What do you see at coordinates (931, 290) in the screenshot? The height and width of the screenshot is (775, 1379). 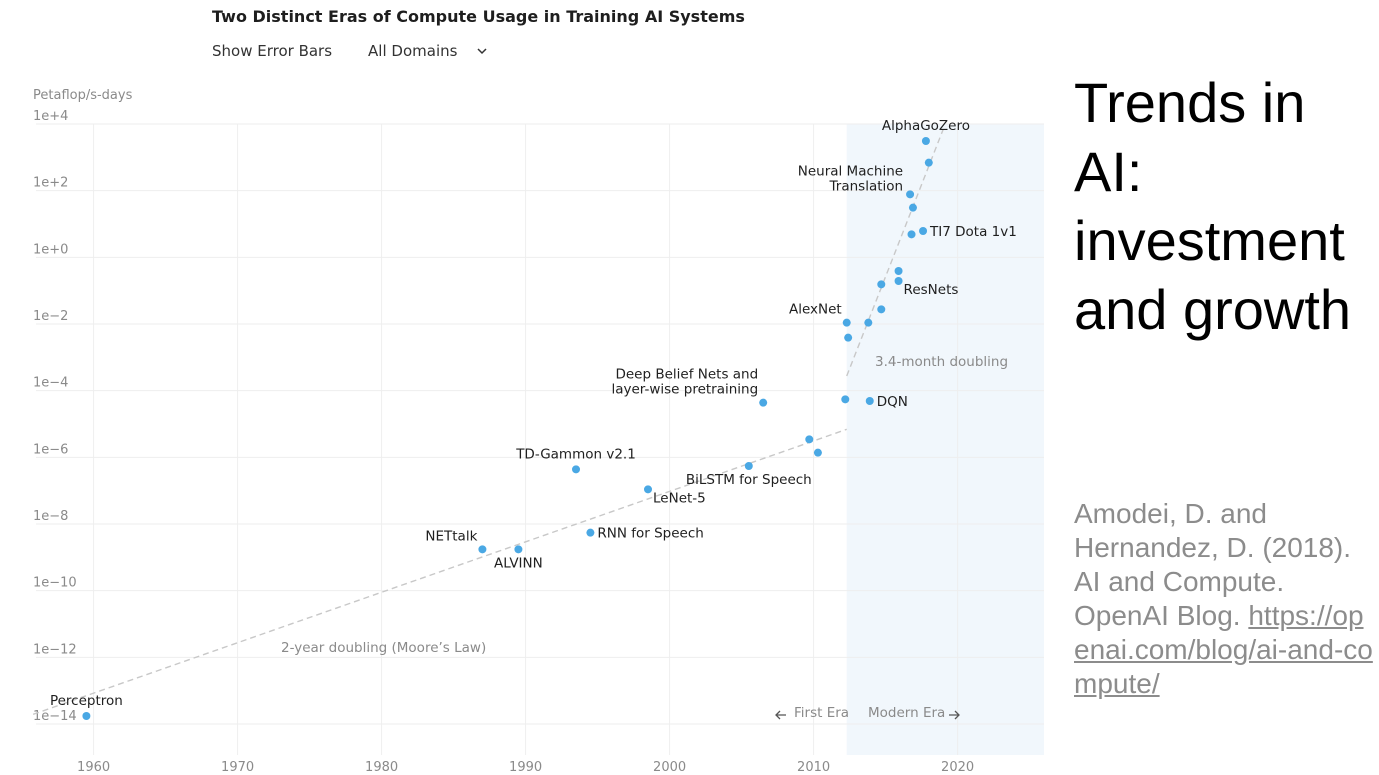 I see `point-label: ResNets` at bounding box center [931, 290].